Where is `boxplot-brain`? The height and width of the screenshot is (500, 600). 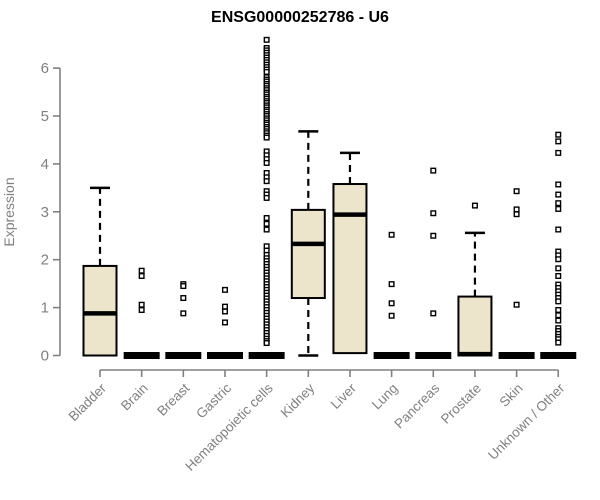 boxplot-brain is located at coordinates (141, 313).